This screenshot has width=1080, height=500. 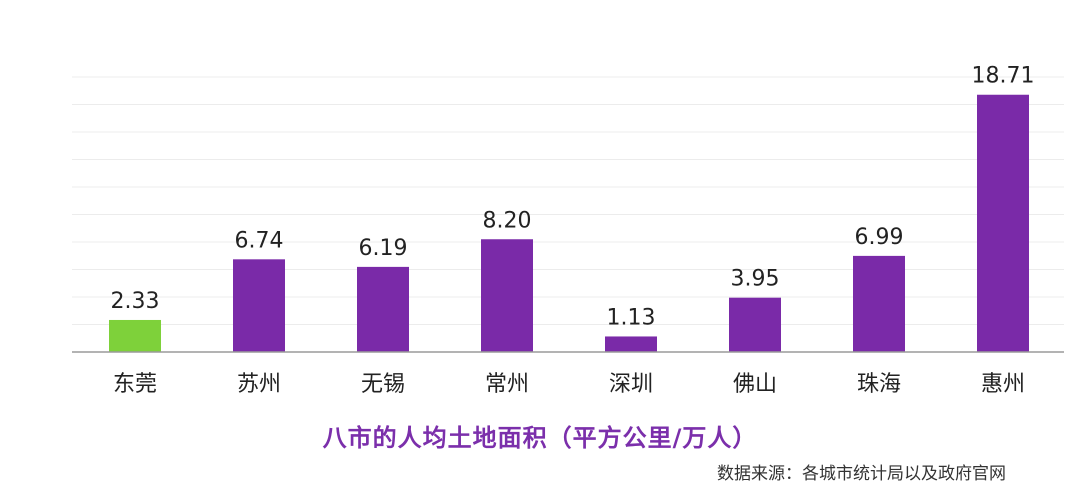 What do you see at coordinates (1003, 384) in the screenshot?
I see `category-label: 惠州` at bounding box center [1003, 384].